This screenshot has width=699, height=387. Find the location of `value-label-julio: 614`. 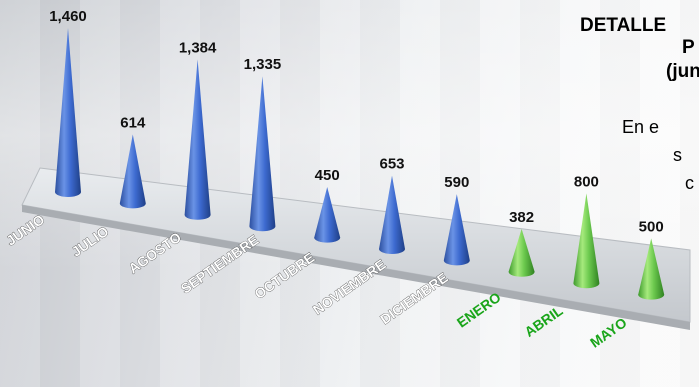

value-label-julio: 614 is located at coordinates (133, 122).